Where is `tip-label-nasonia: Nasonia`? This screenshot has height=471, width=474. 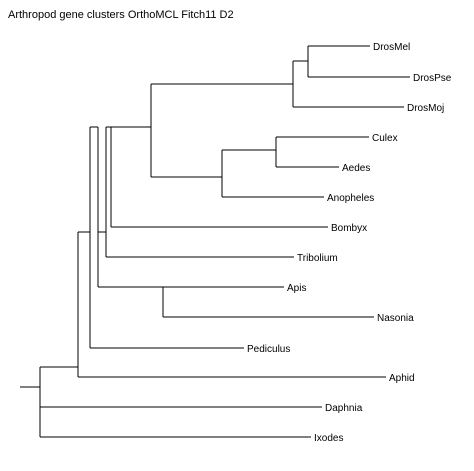
tip-label-nasonia: Nasonia is located at coordinates (395, 318).